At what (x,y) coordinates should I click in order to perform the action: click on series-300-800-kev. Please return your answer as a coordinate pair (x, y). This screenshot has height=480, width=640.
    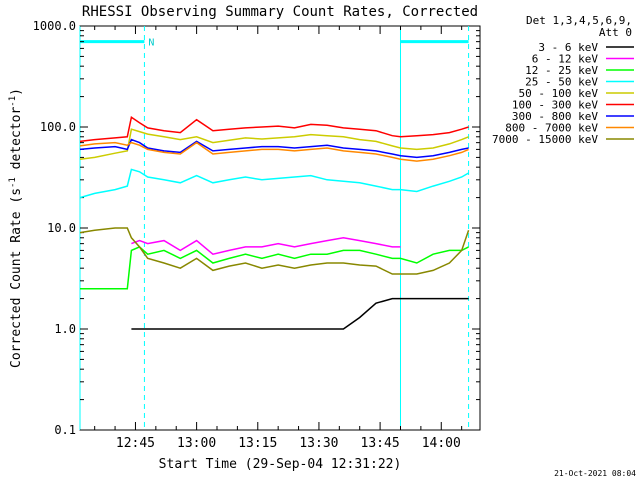
    Looking at the image, I should click on (274, 148).